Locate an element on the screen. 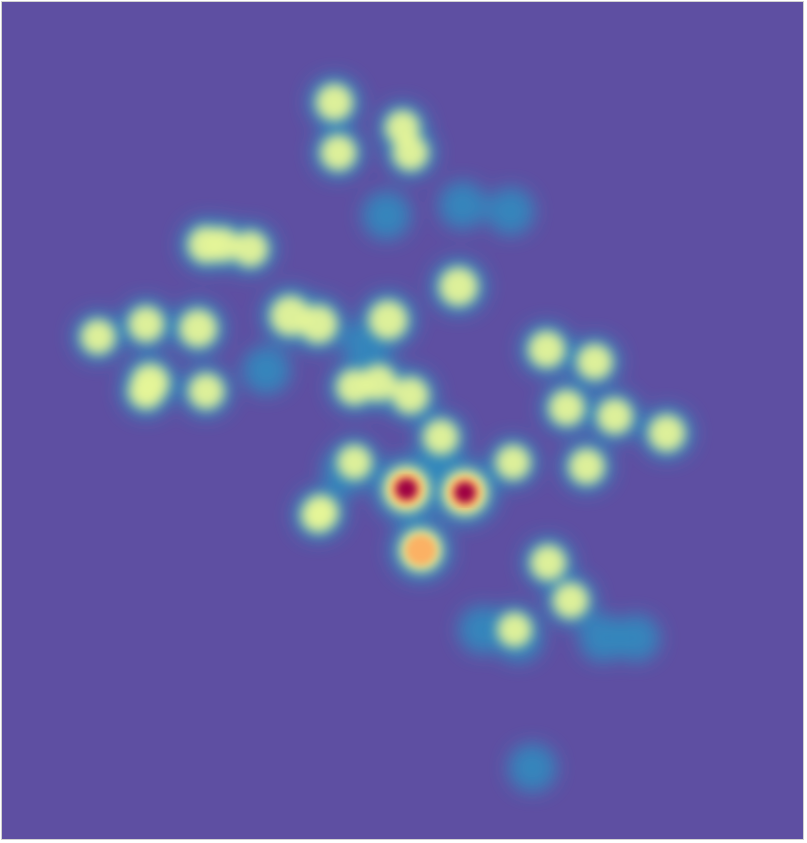 This screenshot has width=807, height=843. density-layer-peak is located at coordinates (436, 490).